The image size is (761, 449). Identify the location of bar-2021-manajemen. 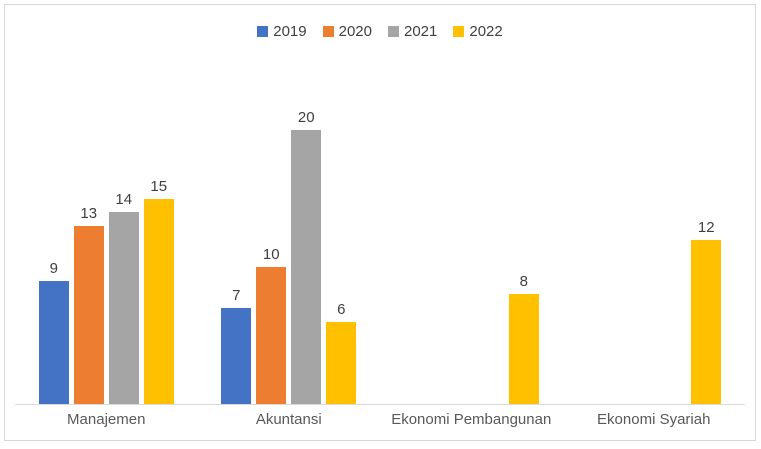
(123, 308).